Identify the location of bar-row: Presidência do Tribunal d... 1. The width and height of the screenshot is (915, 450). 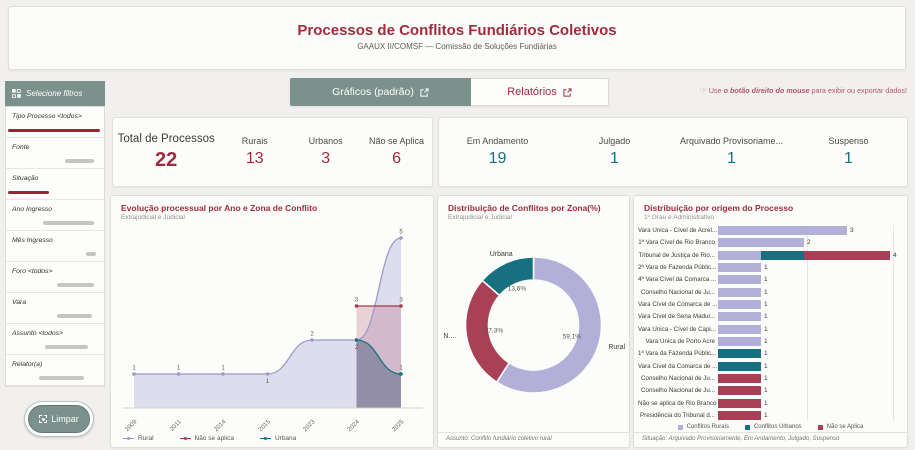
(770, 415).